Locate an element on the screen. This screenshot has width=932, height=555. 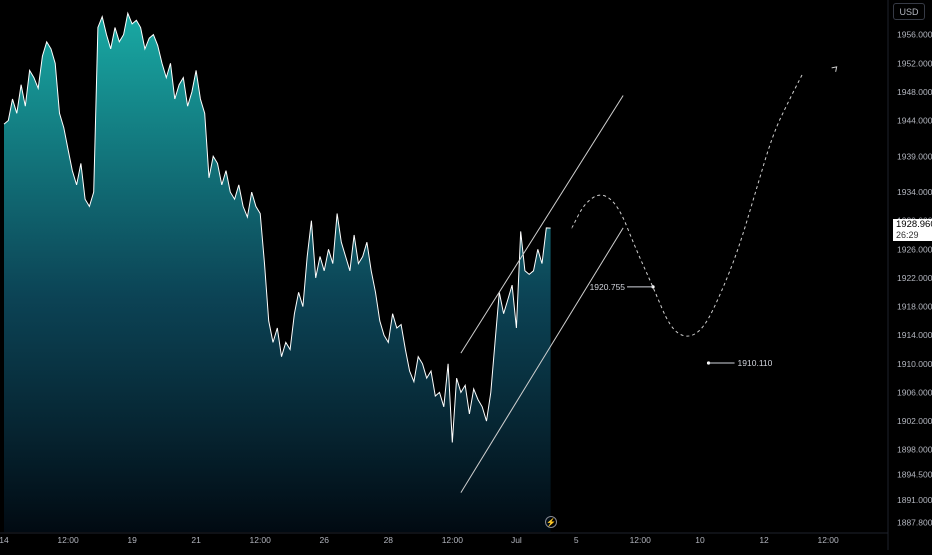
projection-arrowhead is located at coordinates (834, 69).